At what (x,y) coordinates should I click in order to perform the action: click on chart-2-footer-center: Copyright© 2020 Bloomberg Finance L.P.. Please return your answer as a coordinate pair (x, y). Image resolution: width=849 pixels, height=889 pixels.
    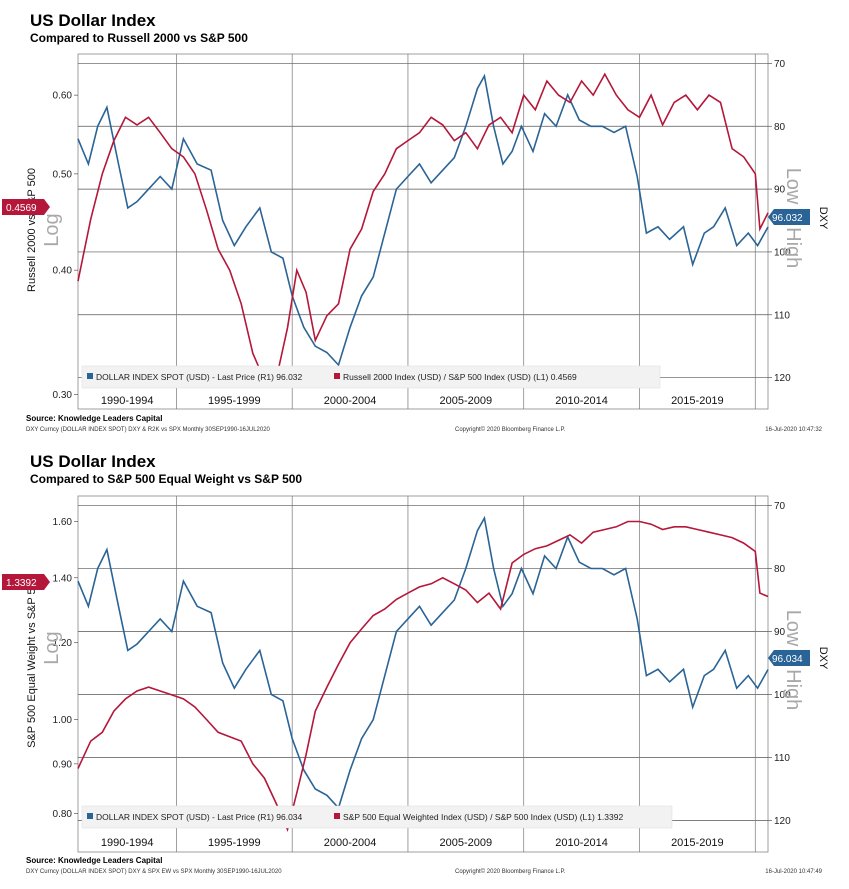
    Looking at the image, I should click on (510, 871).